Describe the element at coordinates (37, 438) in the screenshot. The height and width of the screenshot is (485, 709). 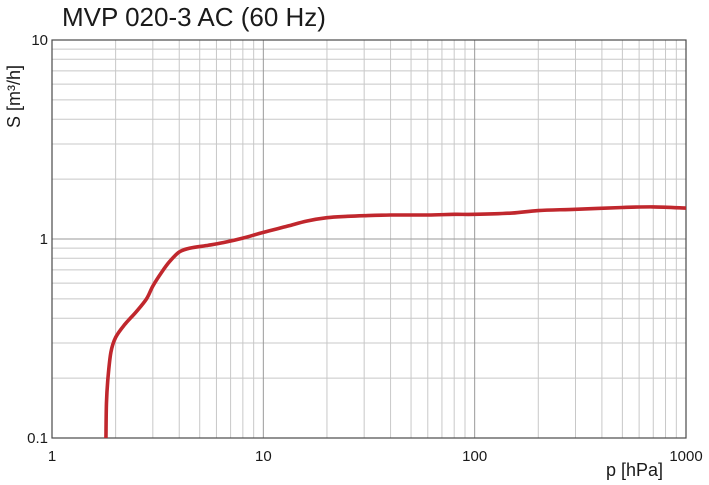
I see `y-tick-label: 0.1` at that location.